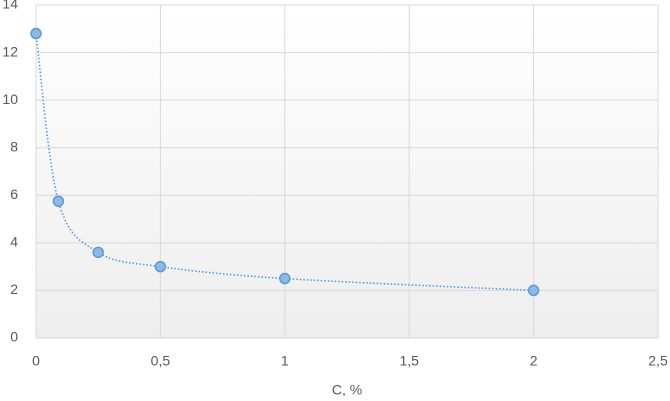 The height and width of the screenshot is (401, 670). Describe the element at coordinates (534, 361) in the screenshot. I see `x-tick-label: 2` at that location.